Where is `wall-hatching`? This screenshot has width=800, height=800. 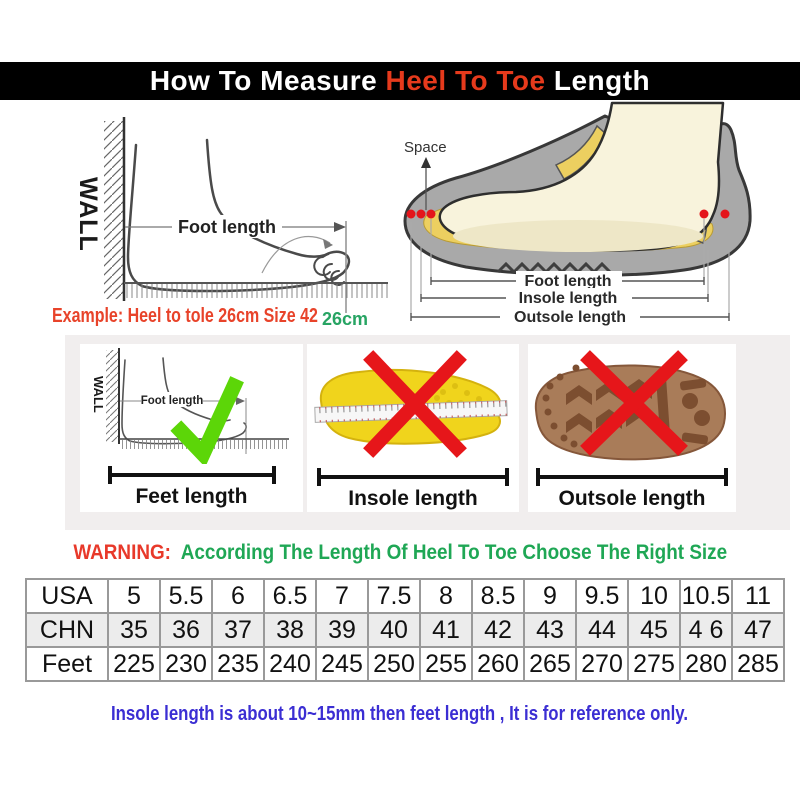
wall-hatching is located at coordinates (114, 210).